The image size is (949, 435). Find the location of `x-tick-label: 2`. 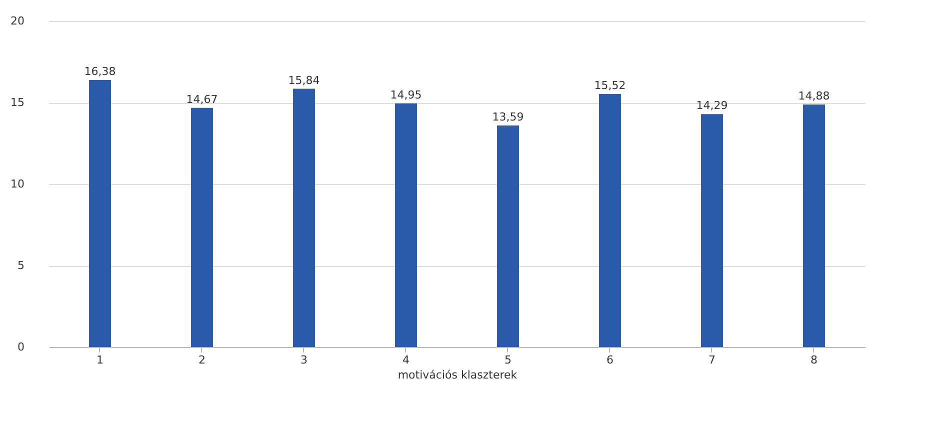

x-tick-label: 2 is located at coordinates (202, 360).